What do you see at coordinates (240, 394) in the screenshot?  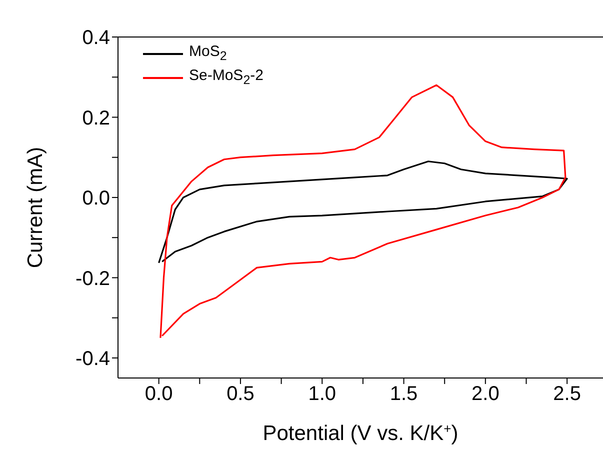 I see `x-tick-label: 0.5` at bounding box center [240, 394].